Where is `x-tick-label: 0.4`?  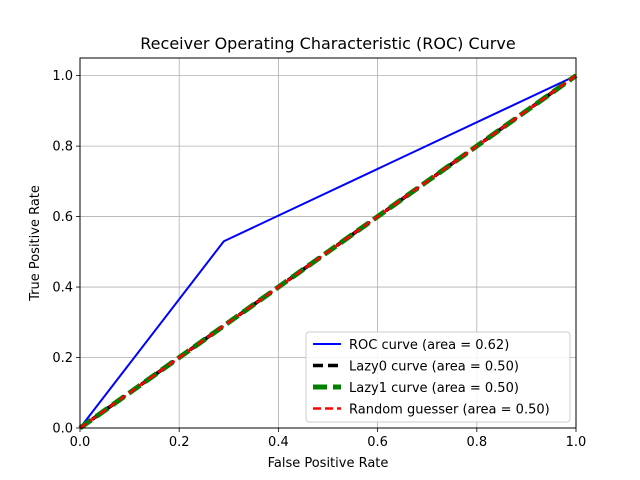 x-tick-label: 0.4 is located at coordinates (278, 442).